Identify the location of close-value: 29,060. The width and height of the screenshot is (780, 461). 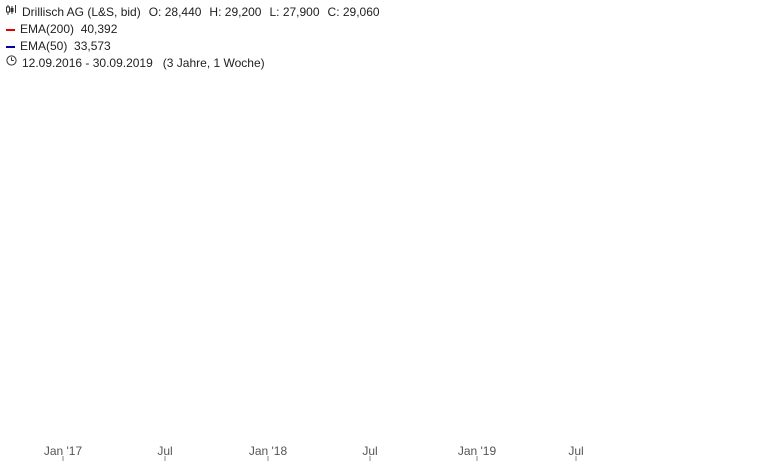
(361, 12).